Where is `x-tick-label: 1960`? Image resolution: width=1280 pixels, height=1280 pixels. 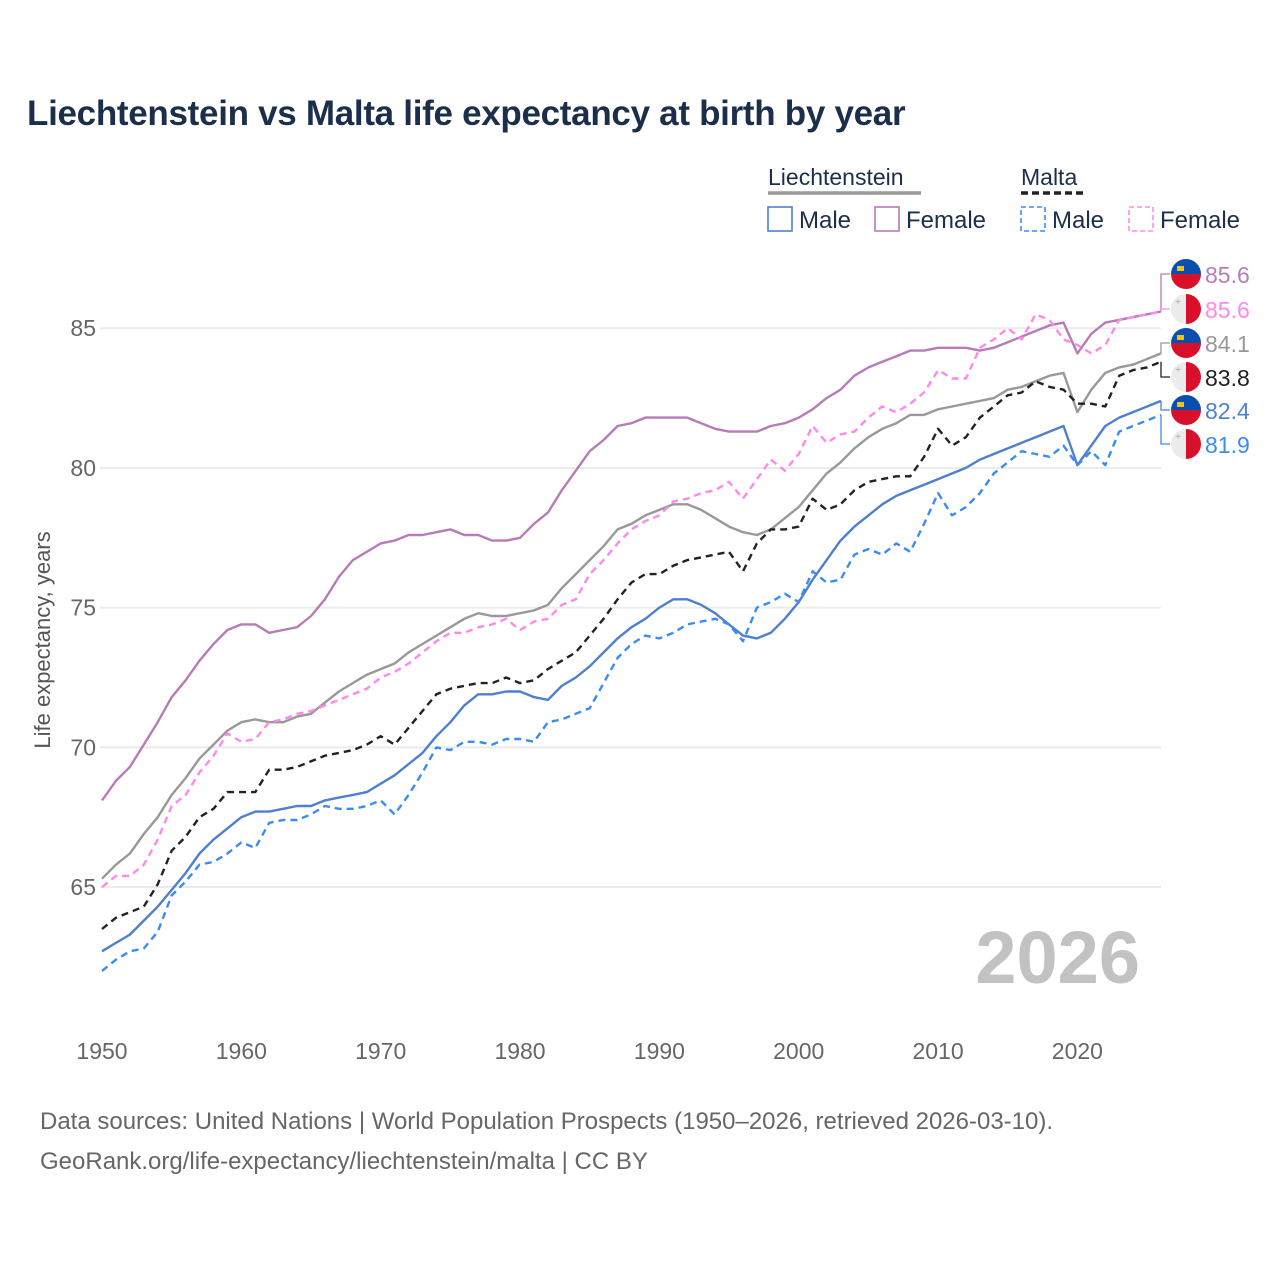
x-tick-label: 1960 is located at coordinates (241, 1051).